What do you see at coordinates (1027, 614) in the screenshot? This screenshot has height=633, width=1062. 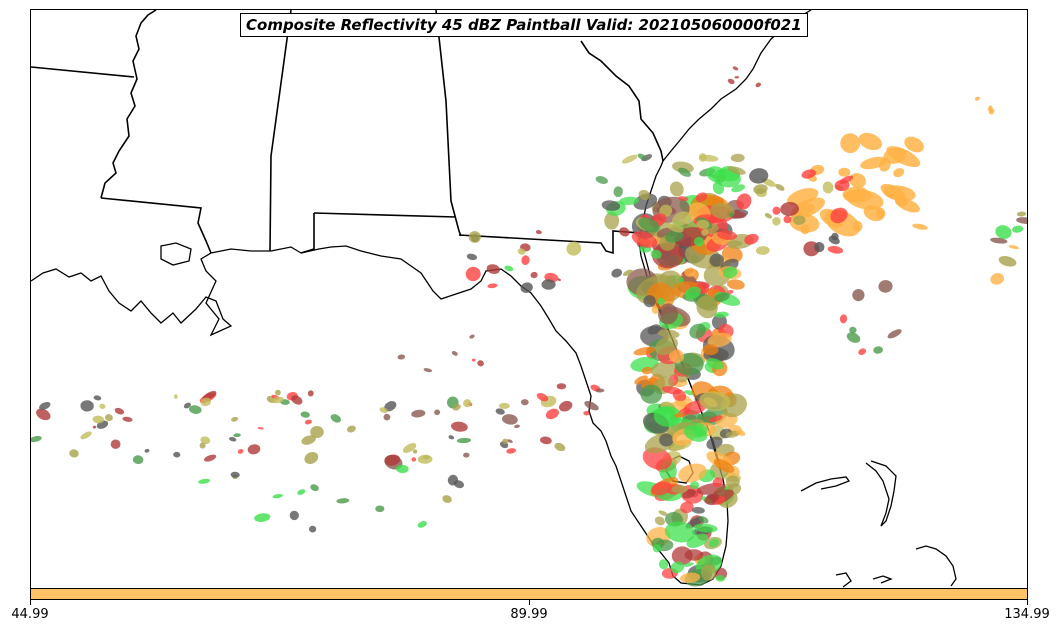 I see `colorbar-tick-label-max: 134.99` at bounding box center [1027, 614].